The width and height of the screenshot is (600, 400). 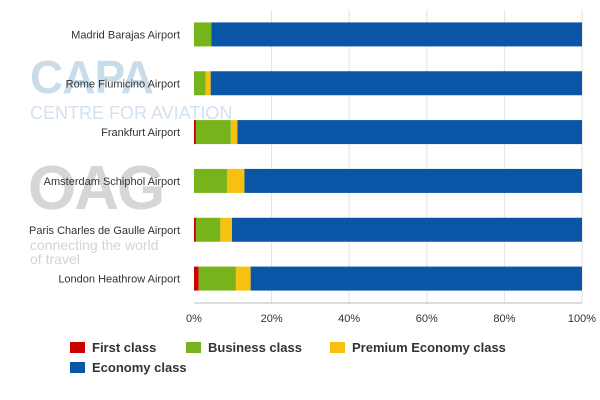 I want to click on bar-3-premium-economy-class, so click(x=235, y=180).